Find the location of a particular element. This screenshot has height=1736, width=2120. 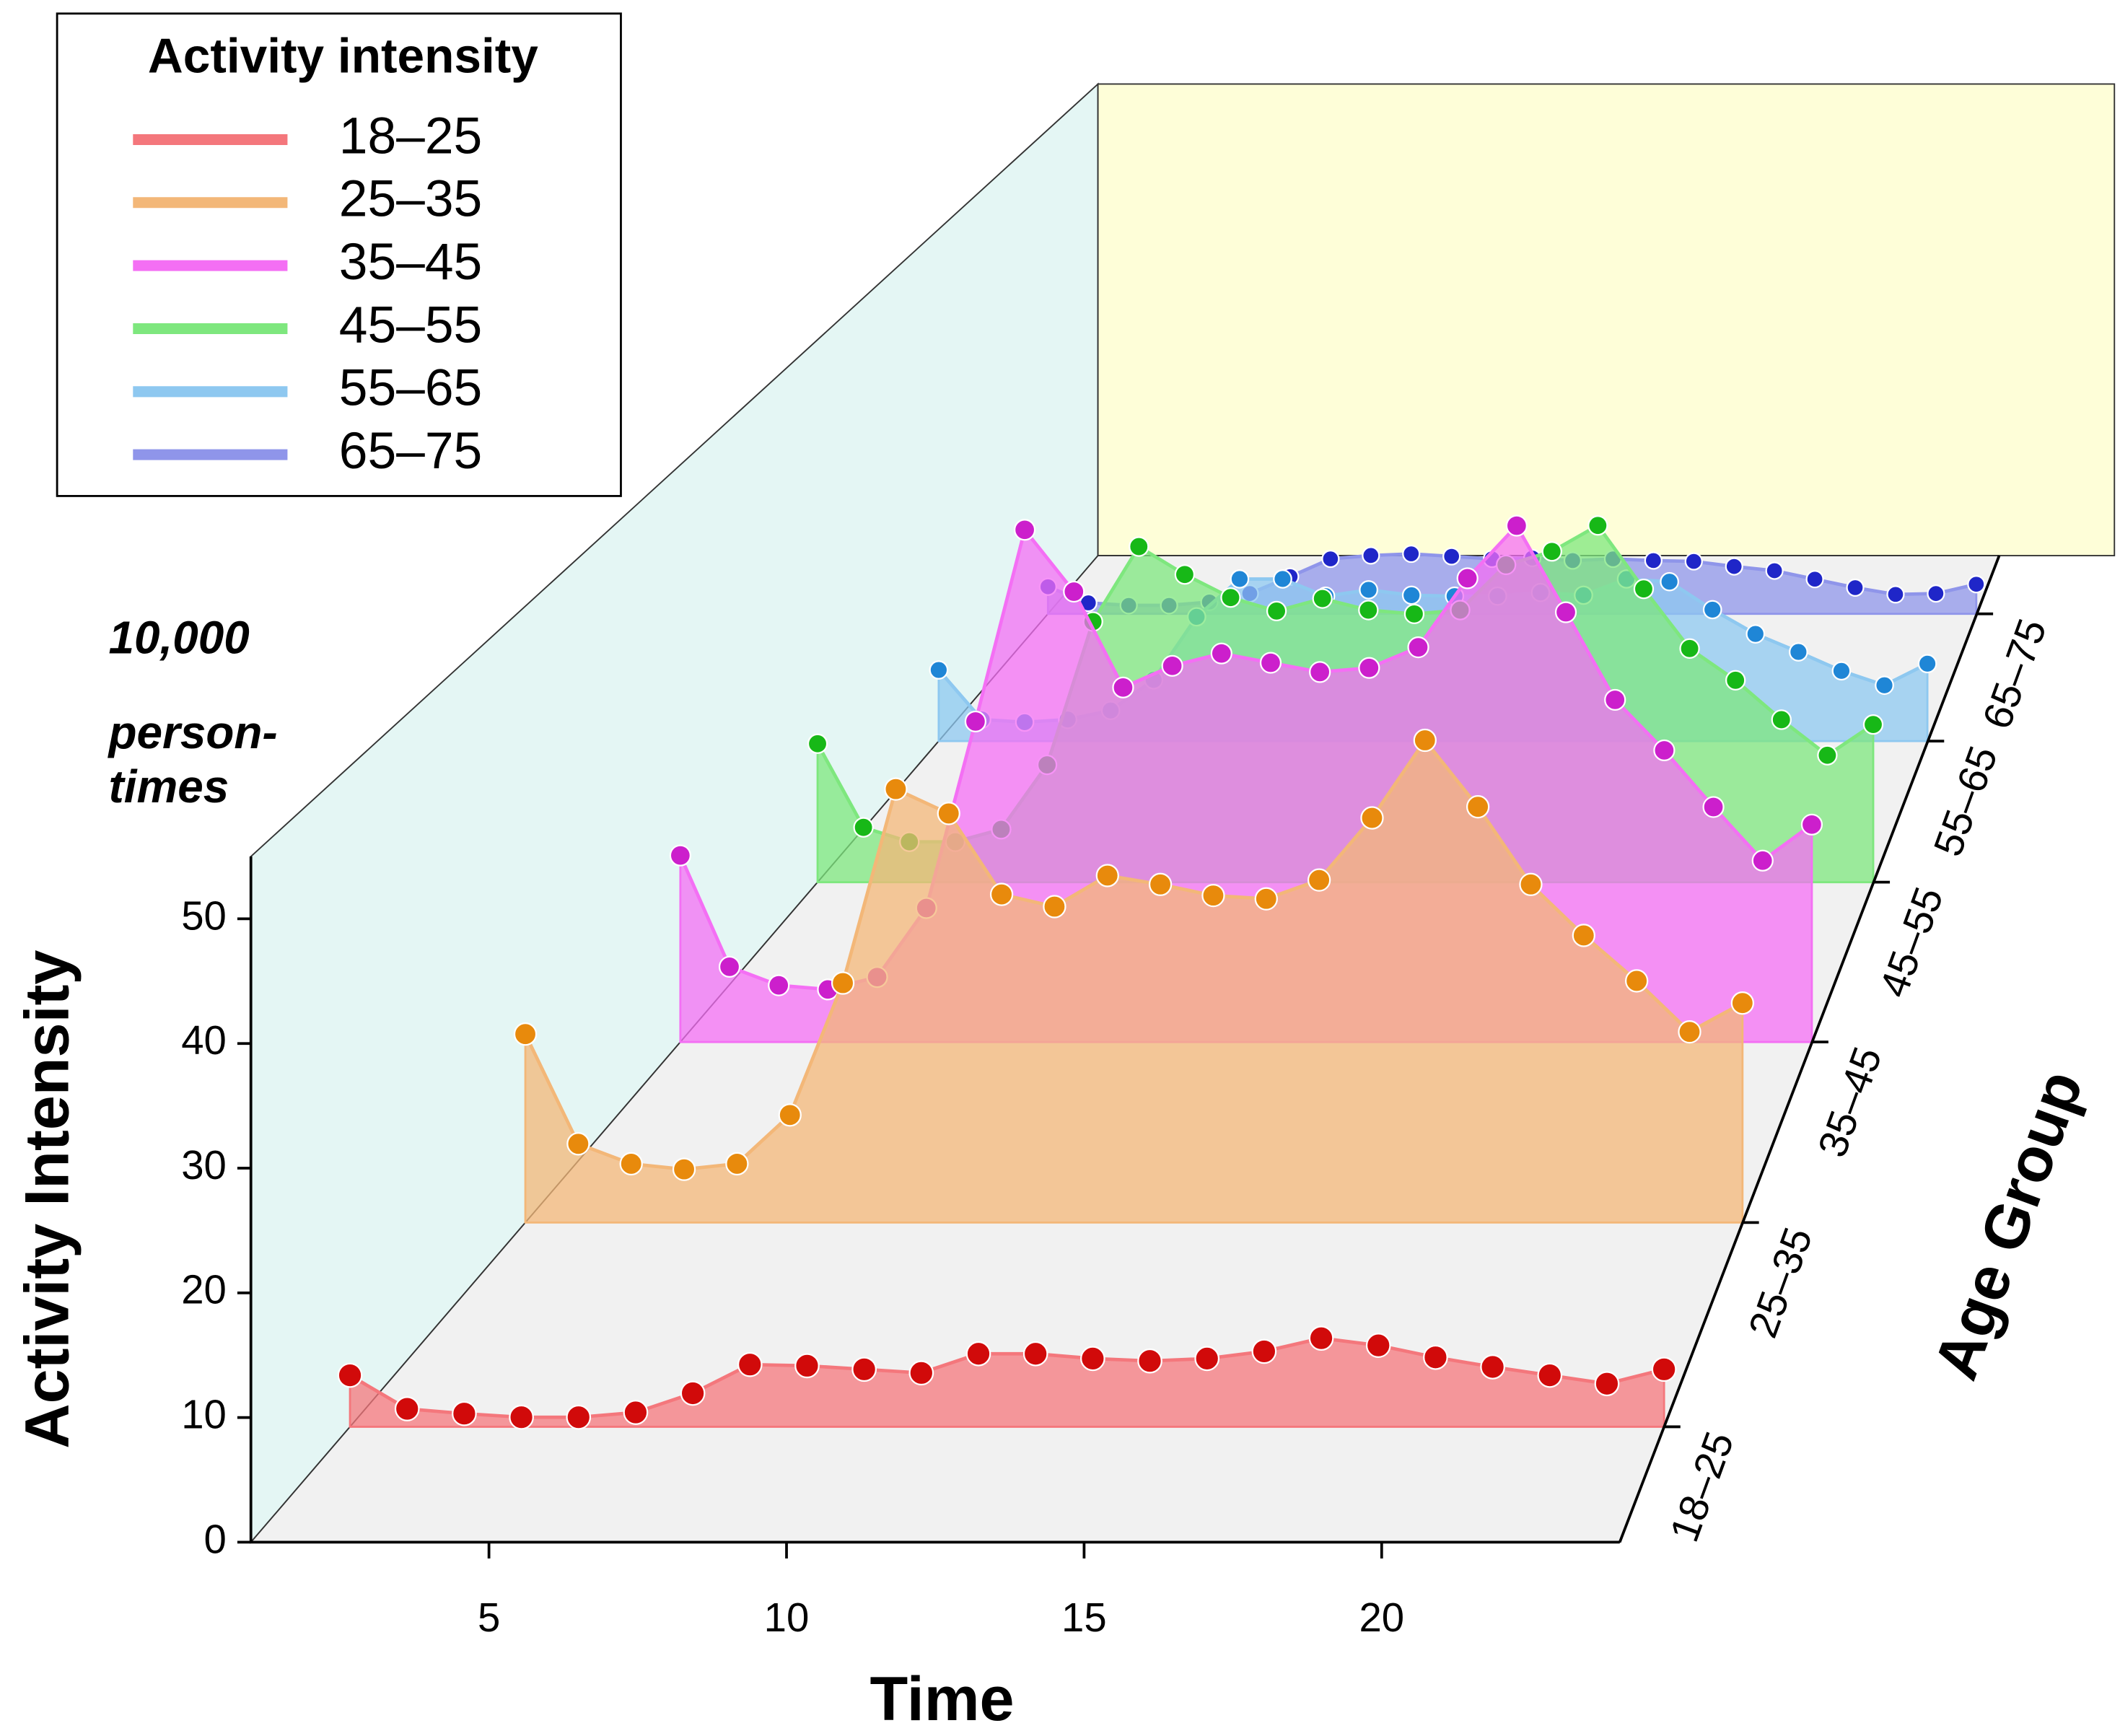

legend-label: 18–25 is located at coordinates (410, 136).